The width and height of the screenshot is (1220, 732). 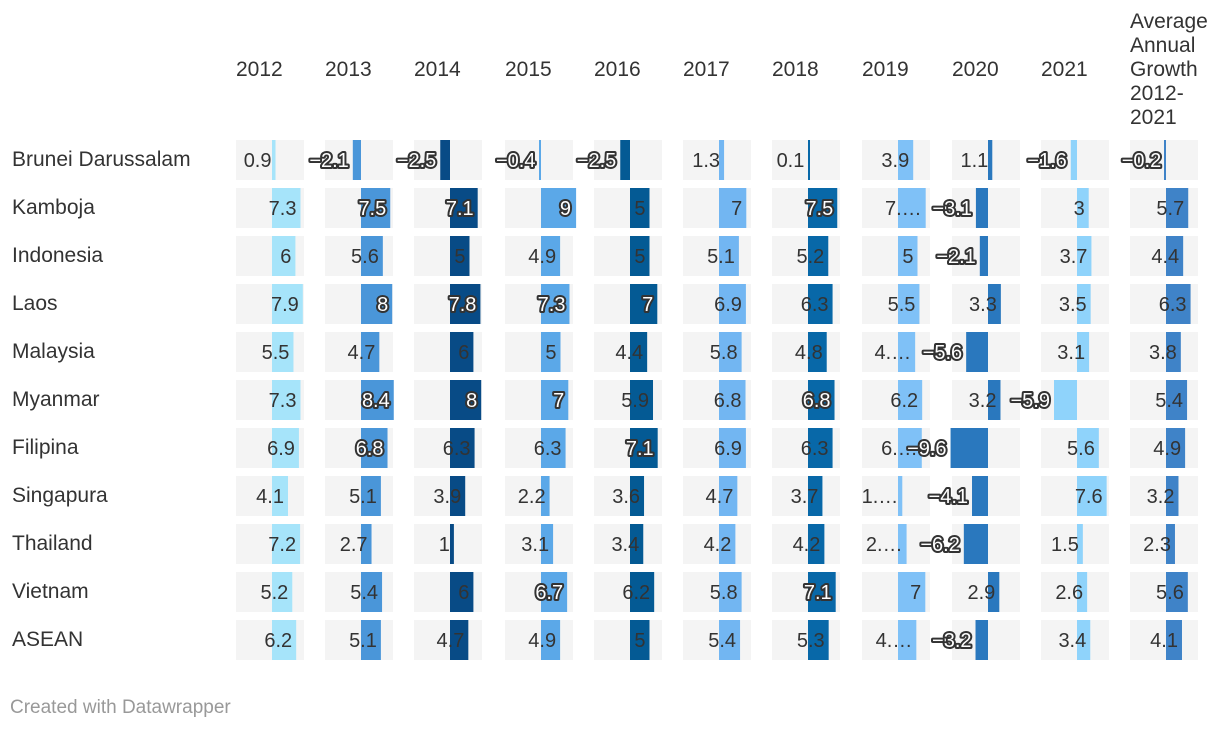 I want to click on column-header: 2013, so click(x=348, y=69).